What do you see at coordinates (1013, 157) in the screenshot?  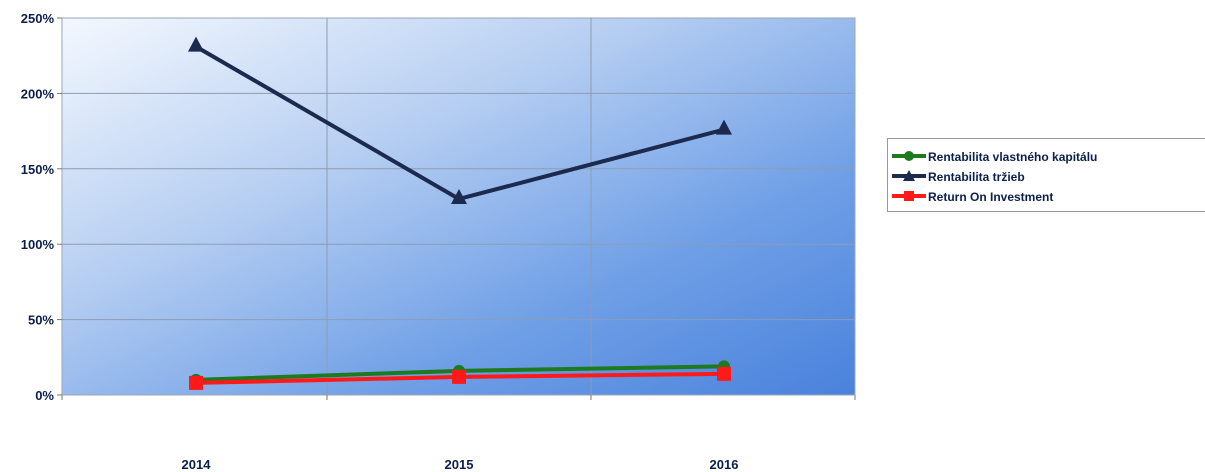 I see `legend-label-roe: Rentabilita vlastného kapitálu` at bounding box center [1013, 157].